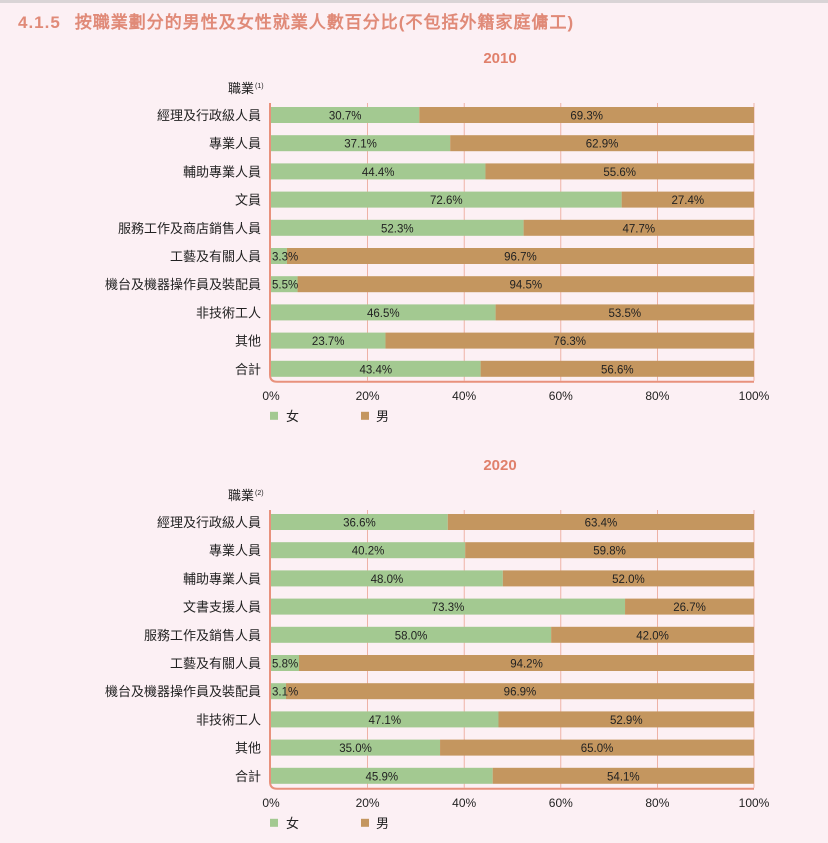 Image resolution: width=828 pixels, height=843 pixels. I want to click on data-label-male: 65.0%, so click(597, 749).